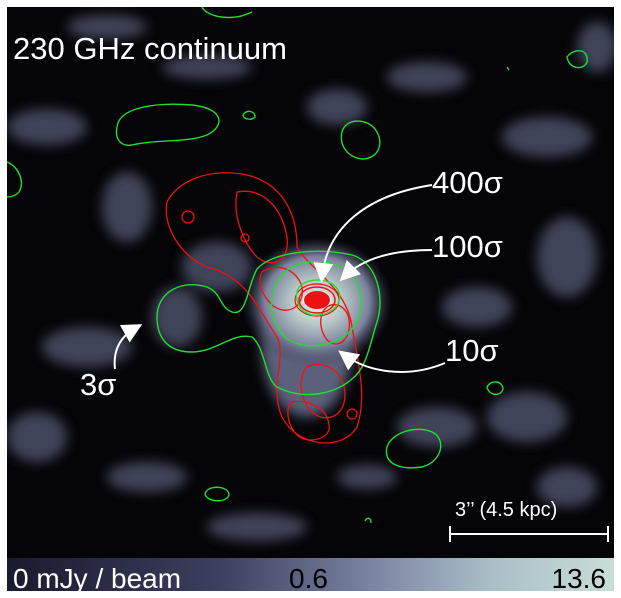 The width and height of the screenshot is (621, 598). Describe the element at coordinates (579, 577) in the screenshot. I see `colorbar-max-label: 13.6` at that location.